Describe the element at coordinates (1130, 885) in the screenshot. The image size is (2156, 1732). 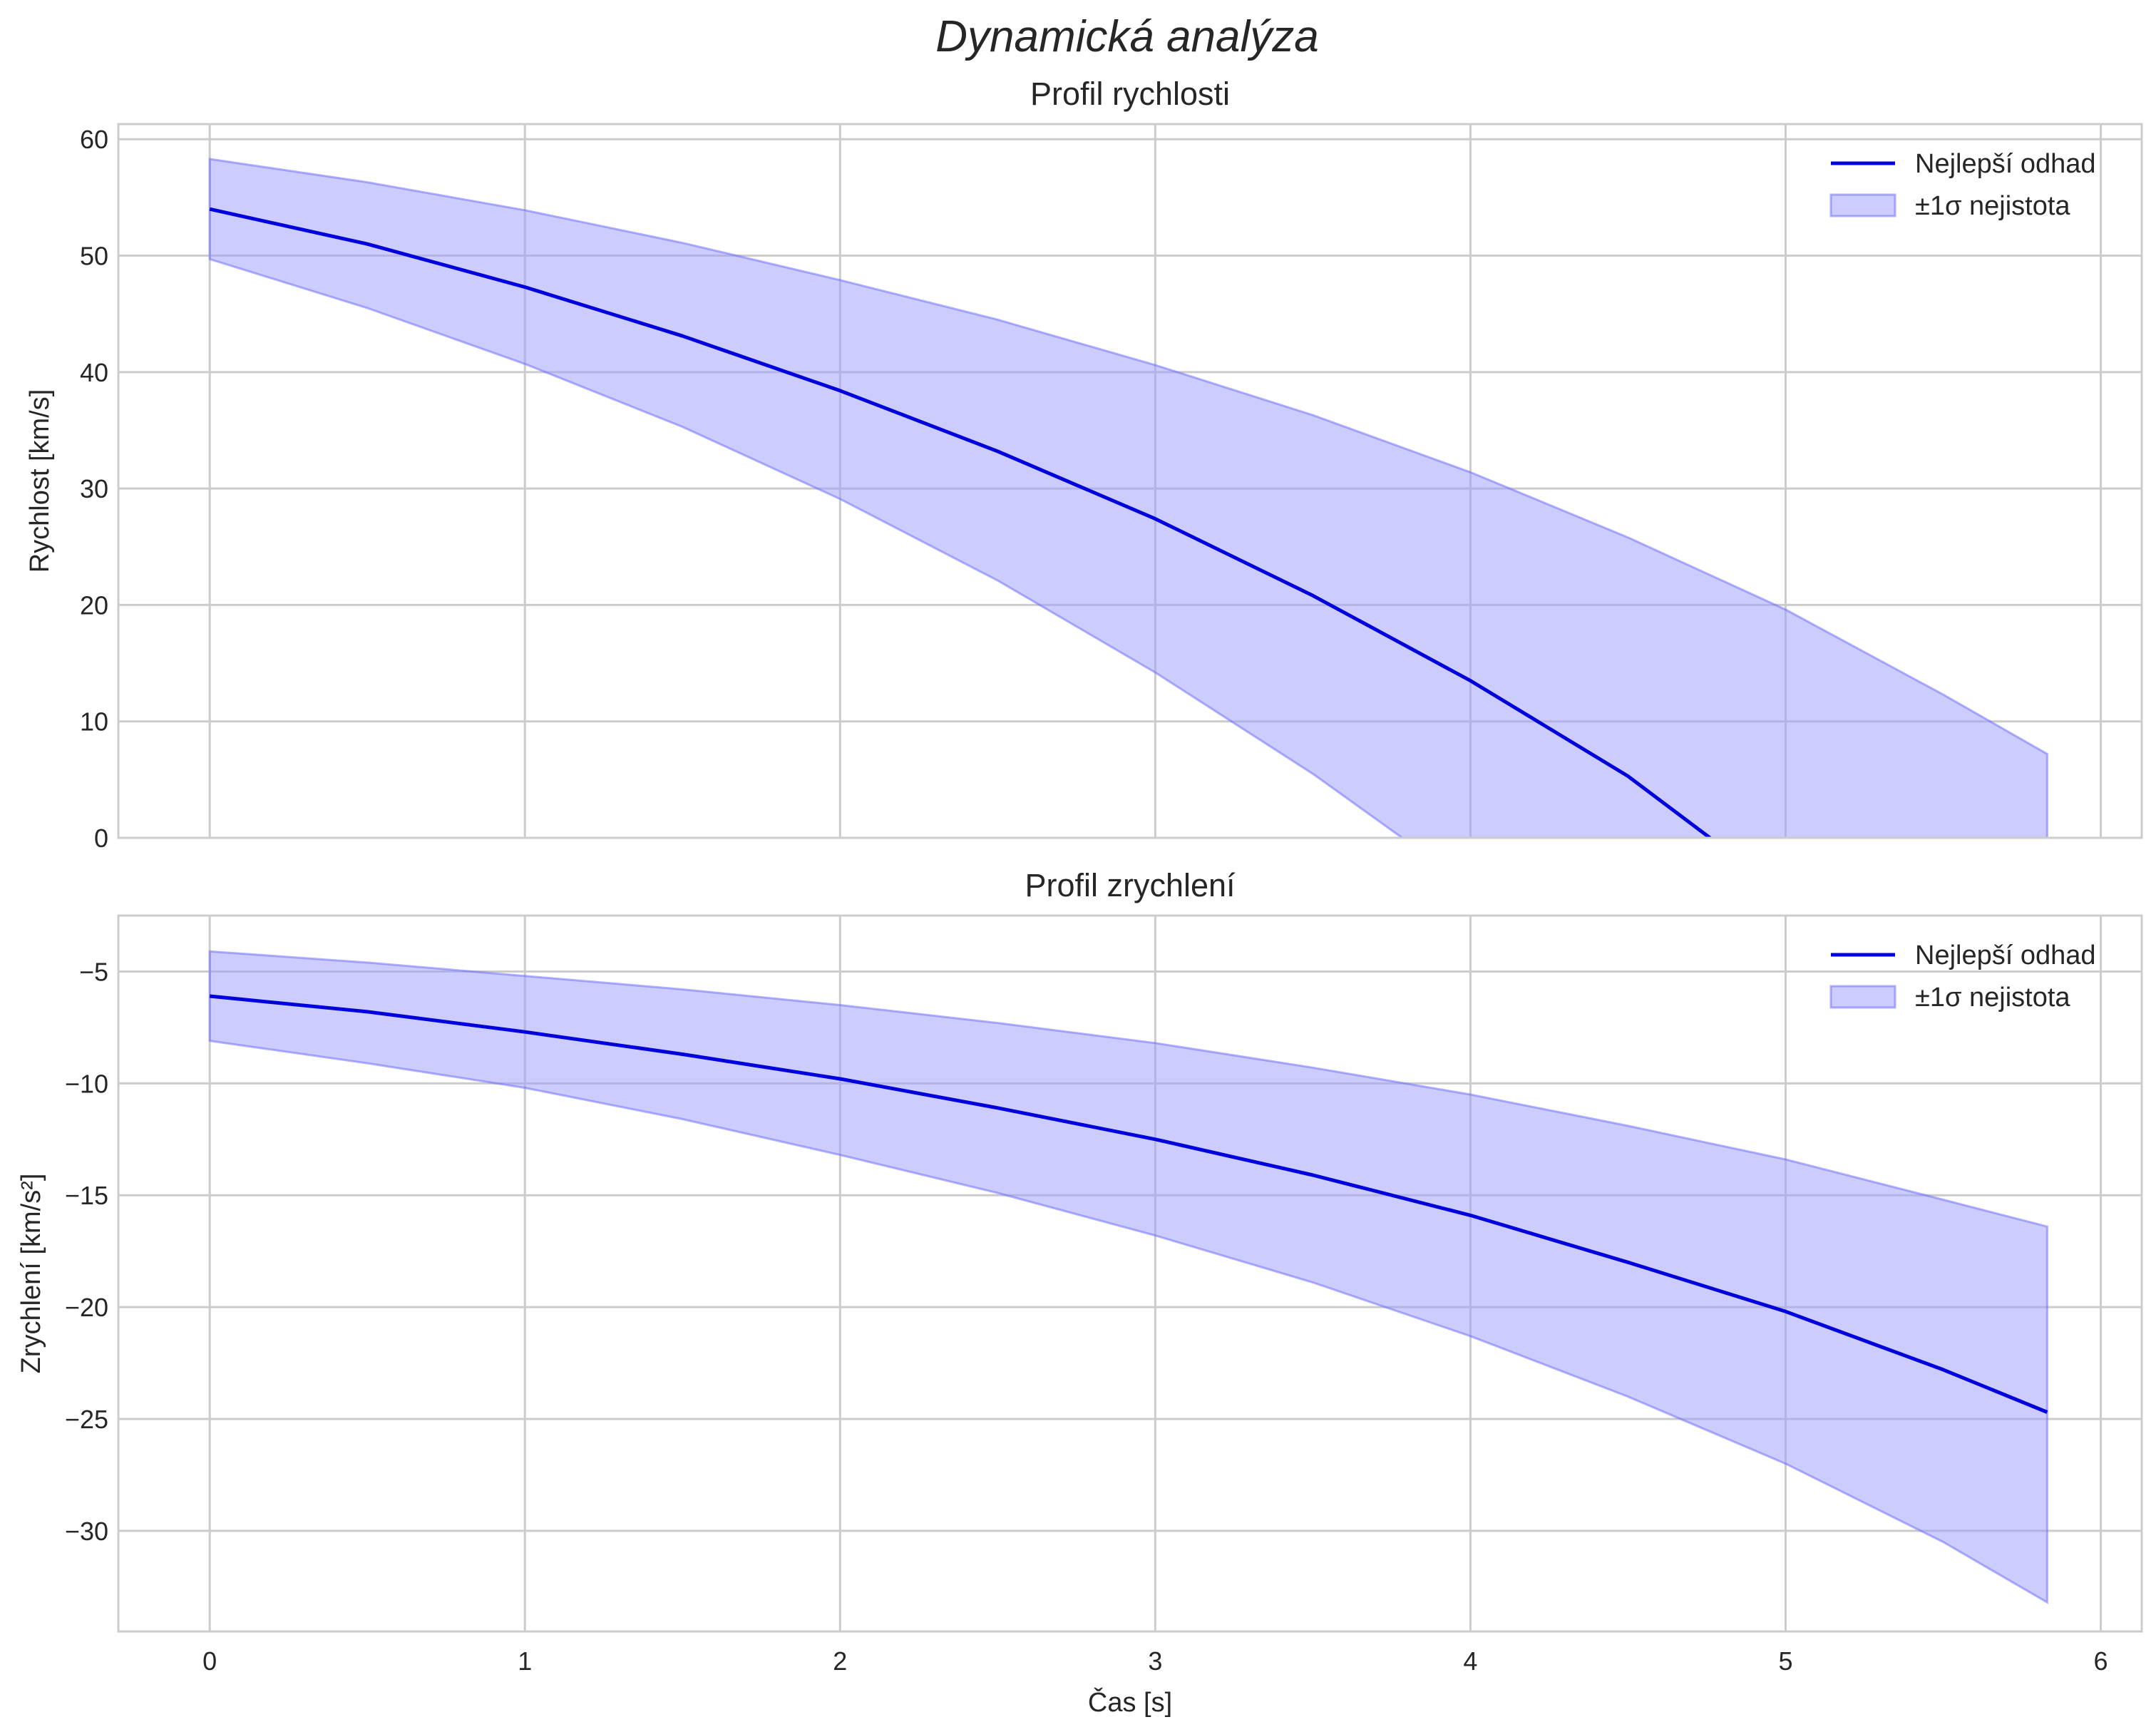
I see `subplot-title: Profil zrychlení` at that location.